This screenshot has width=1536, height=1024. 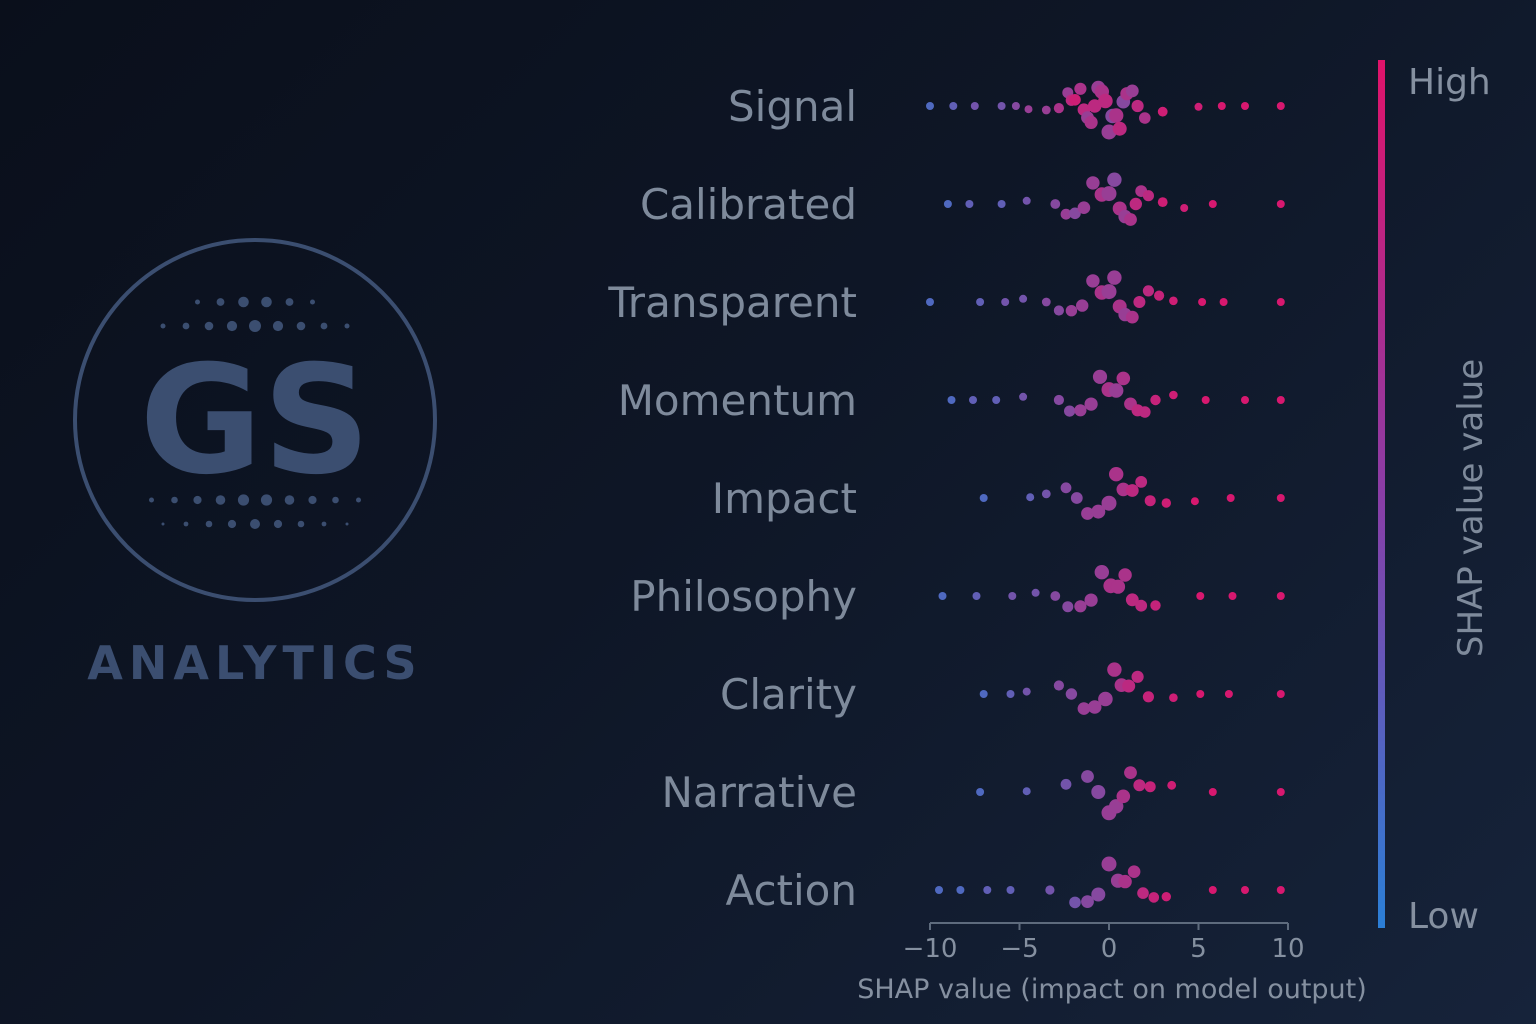 What do you see at coordinates (791, 890) in the screenshot?
I see `feature-label: Action` at bounding box center [791, 890].